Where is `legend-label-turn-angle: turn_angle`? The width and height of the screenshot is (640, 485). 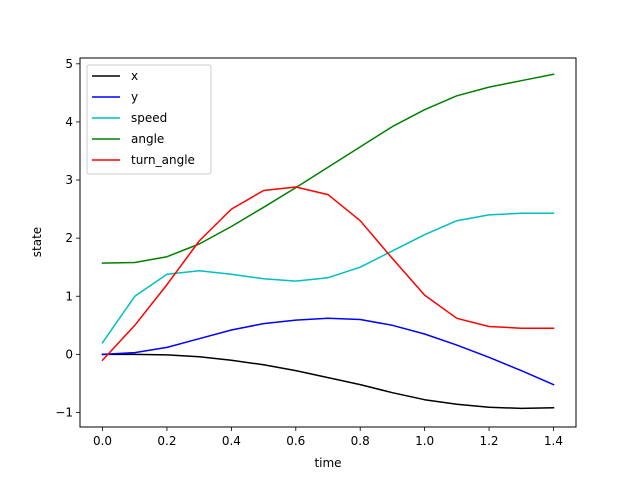 legend-label-turn-angle: turn_angle is located at coordinates (163, 160).